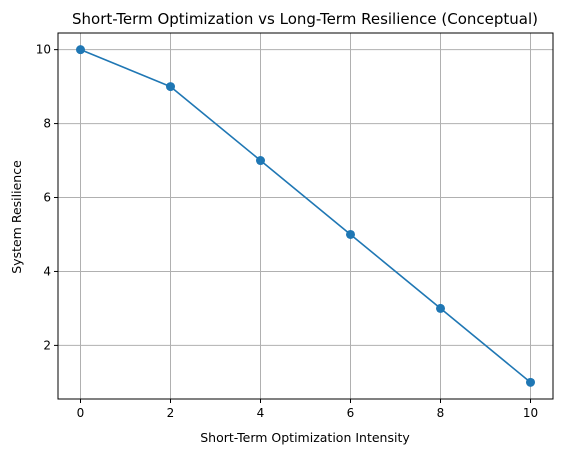 The image size is (572, 455). I want to click on x-tick-label: 4, so click(261, 413).